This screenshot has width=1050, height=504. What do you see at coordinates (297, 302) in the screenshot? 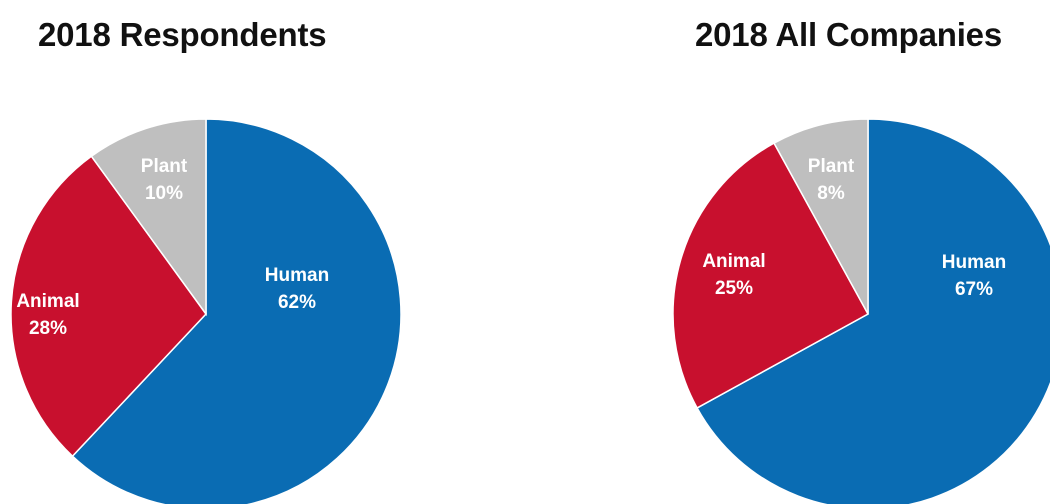
I see `slice-value-human: 62%` at bounding box center [297, 302].